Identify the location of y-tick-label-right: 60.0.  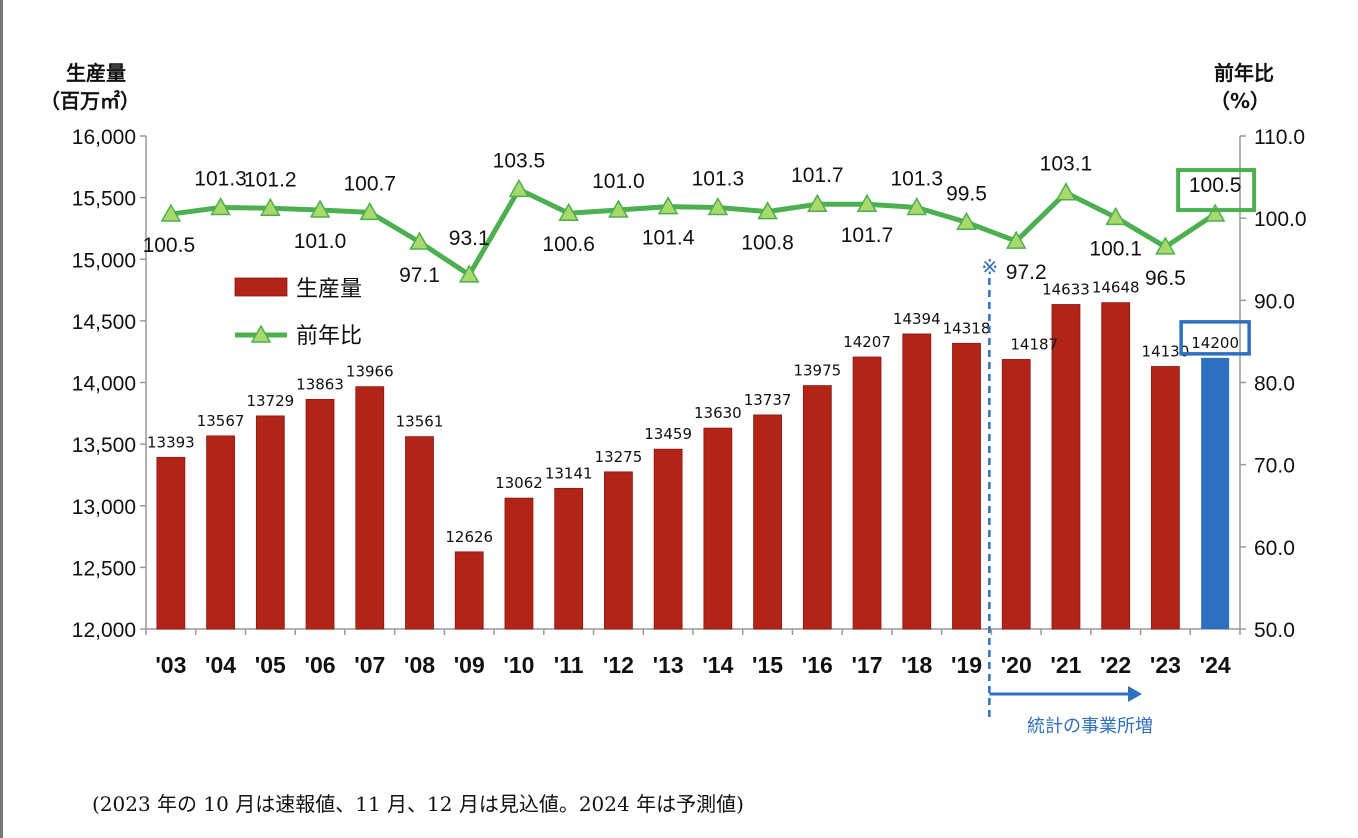
(1274, 548).